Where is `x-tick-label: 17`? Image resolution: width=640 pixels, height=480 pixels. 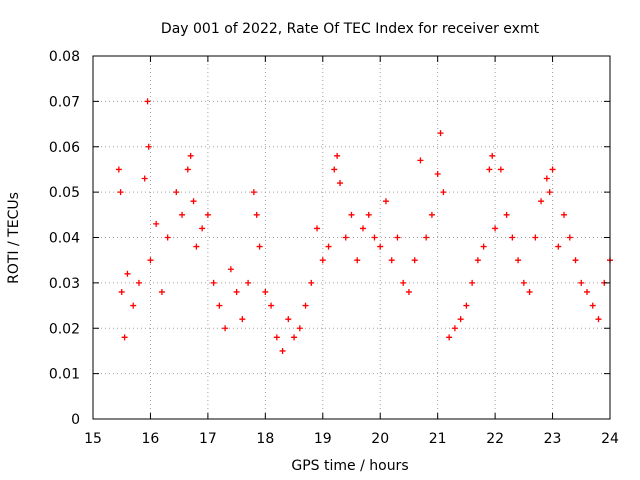
x-tick-label: 17 is located at coordinates (208, 439).